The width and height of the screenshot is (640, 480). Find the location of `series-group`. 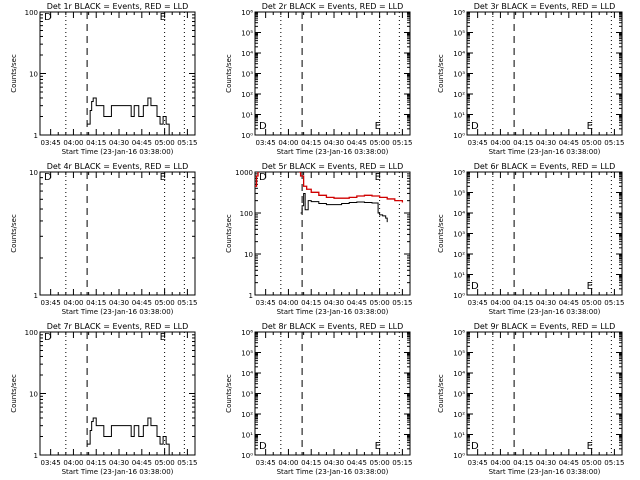

series-group is located at coordinates (128, 436).